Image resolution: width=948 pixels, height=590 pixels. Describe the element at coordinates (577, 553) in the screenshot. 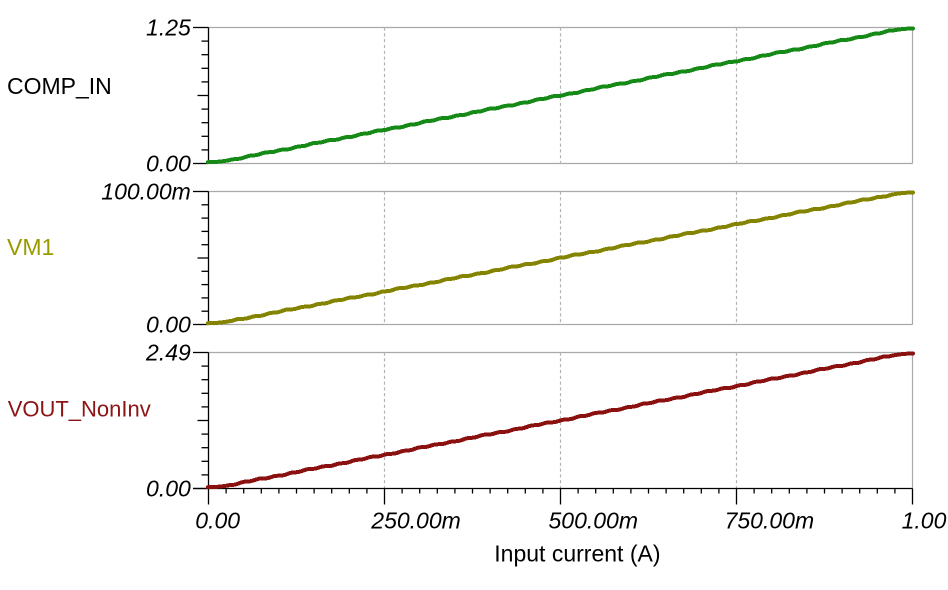

I see `svg-text: Input current (A)` at that location.